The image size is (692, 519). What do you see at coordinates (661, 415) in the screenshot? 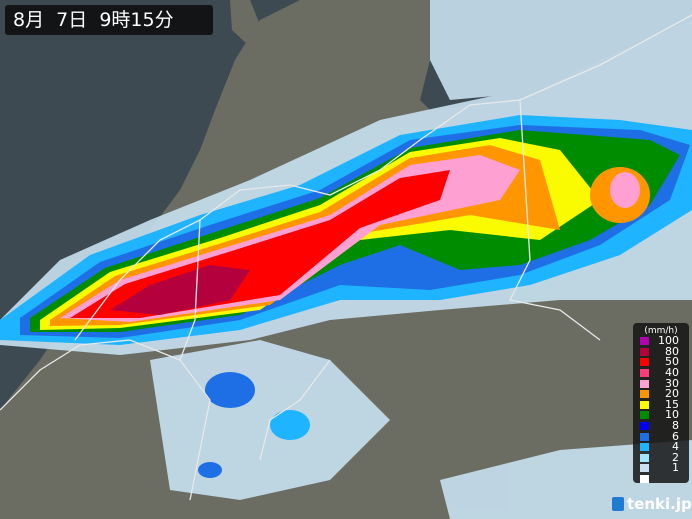
I see `legend-item: 10` at bounding box center [661, 415].